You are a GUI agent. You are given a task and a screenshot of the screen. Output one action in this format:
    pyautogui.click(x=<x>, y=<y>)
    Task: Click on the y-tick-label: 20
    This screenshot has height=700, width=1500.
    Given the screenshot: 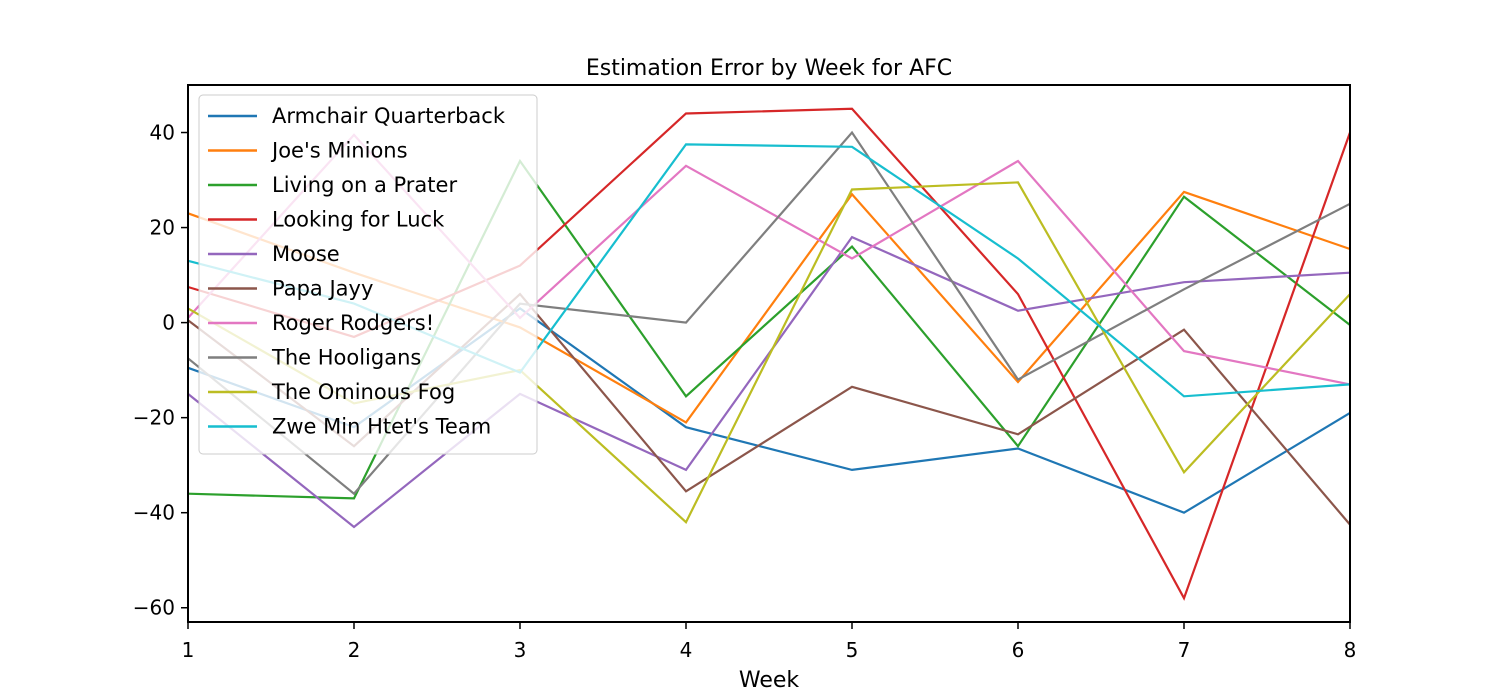 What is the action you would take?
    pyautogui.click(x=162, y=228)
    